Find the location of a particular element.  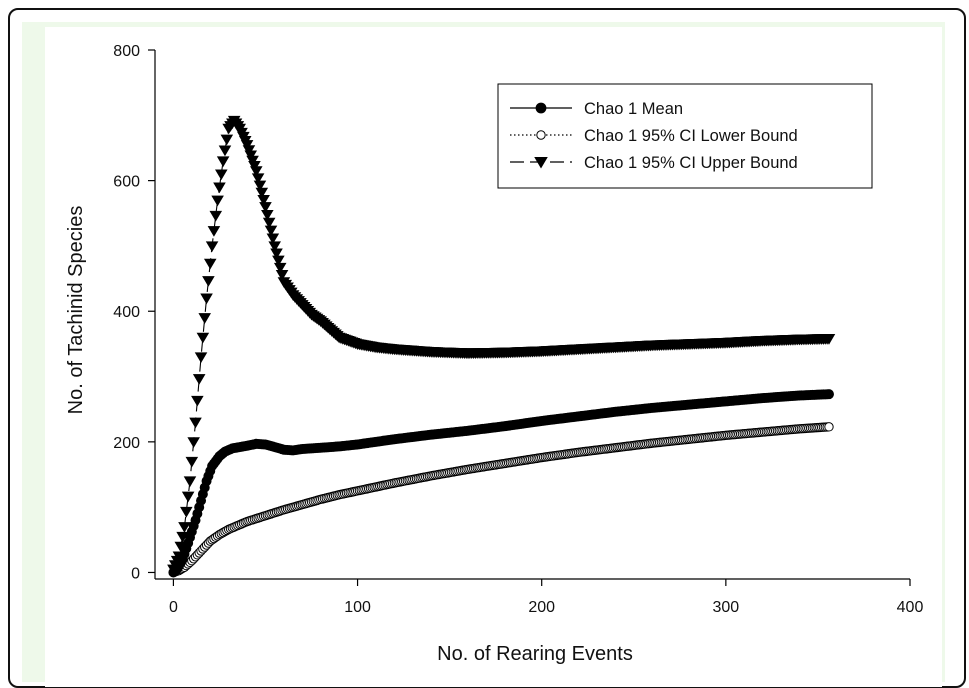

y-tick-label: 800 is located at coordinates (126, 51).